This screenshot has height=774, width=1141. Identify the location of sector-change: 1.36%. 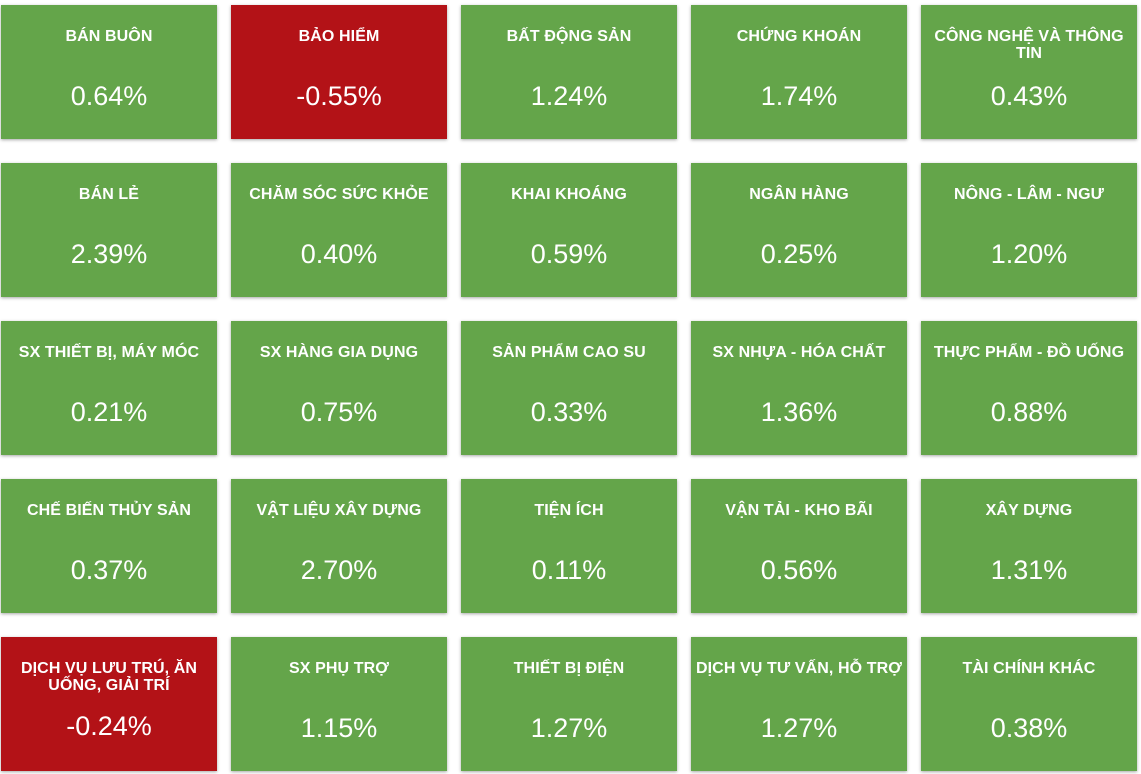
(799, 412).